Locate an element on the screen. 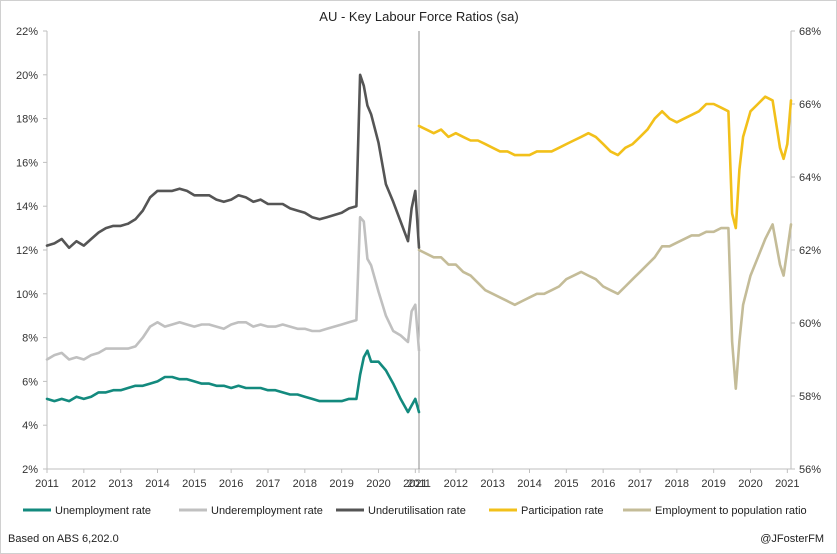  left-x-tick-label: 2021 is located at coordinates (415, 484).